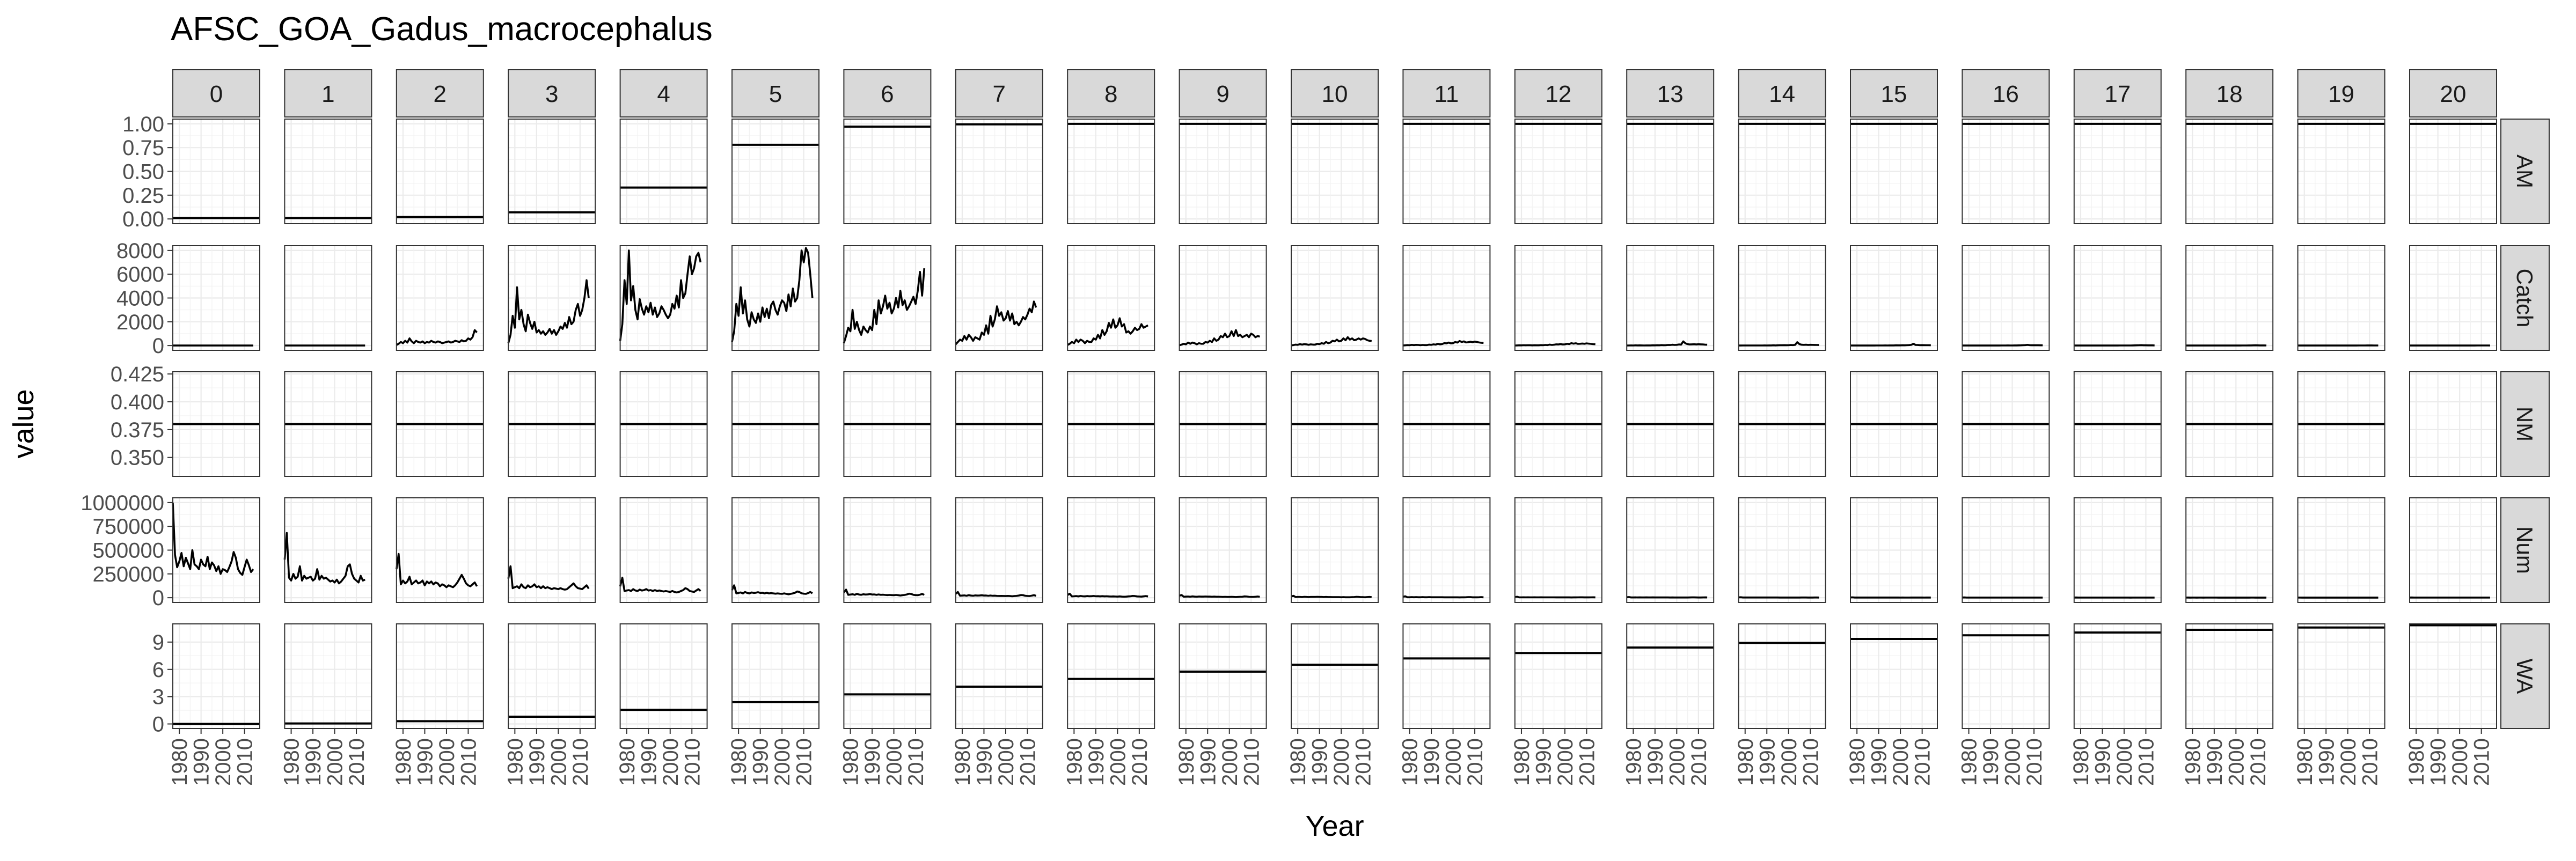 The height and width of the screenshot is (861, 2576). Describe the element at coordinates (2524, 298) in the screenshot. I see `facet-strip-label-row-catch: Catch` at that location.